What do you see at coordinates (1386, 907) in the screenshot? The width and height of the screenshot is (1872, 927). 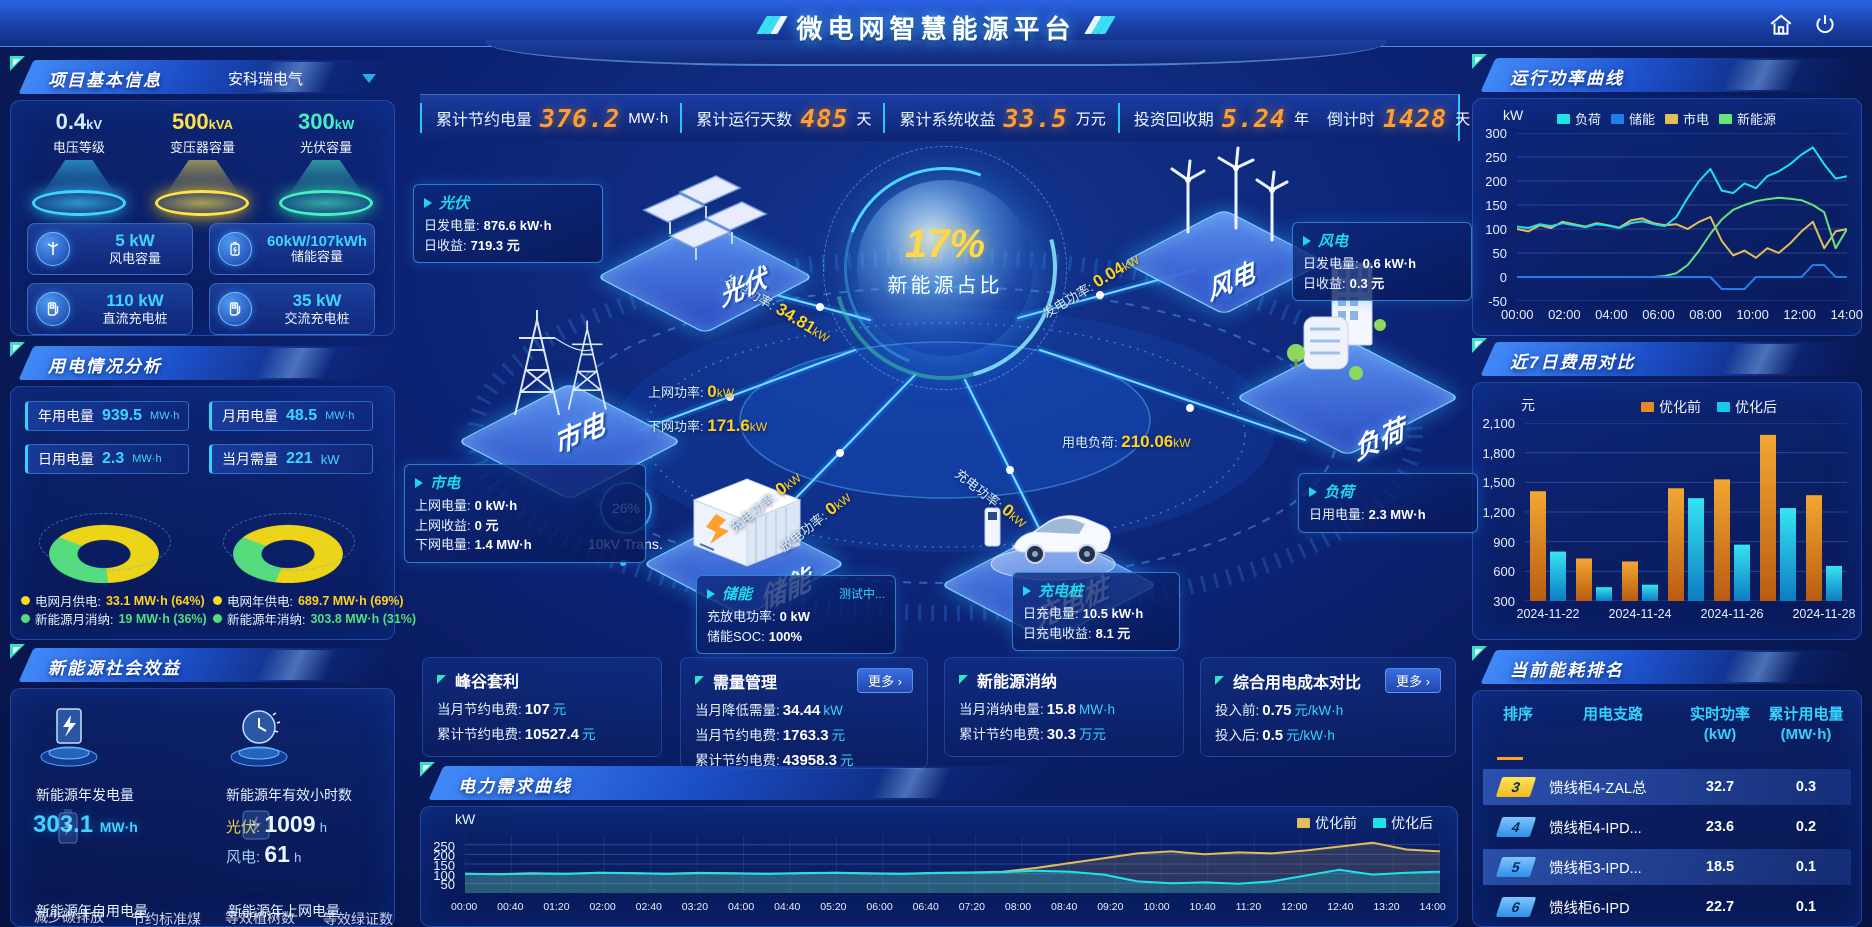 I see `x-tick: 13:20` at bounding box center [1386, 907].